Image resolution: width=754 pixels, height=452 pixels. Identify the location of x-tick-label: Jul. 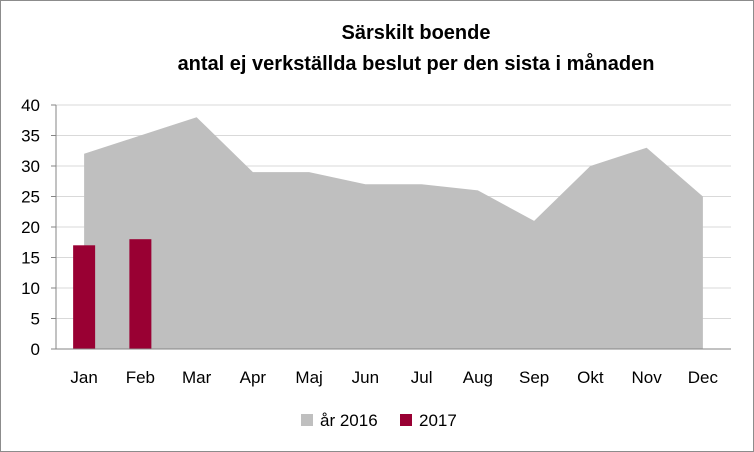
(422, 377).